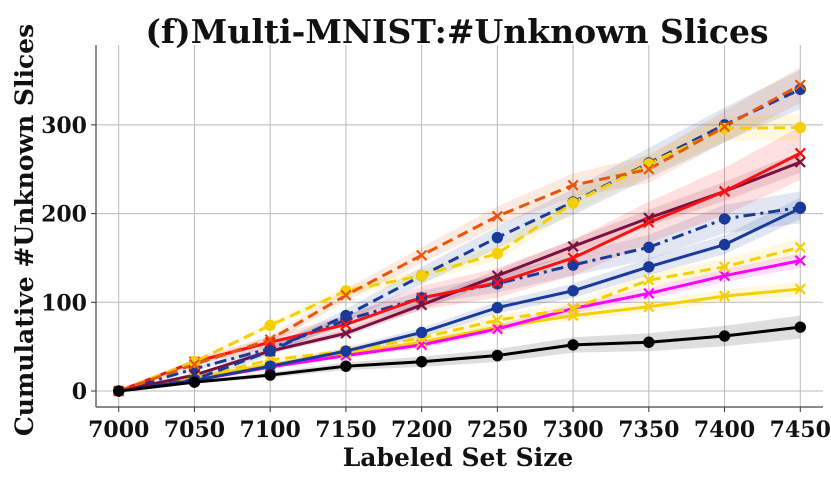 This screenshot has width=831, height=481. Describe the element at coordinates (724, 430) in the screenshot. I see `x-tick-label: 7400` at that location.